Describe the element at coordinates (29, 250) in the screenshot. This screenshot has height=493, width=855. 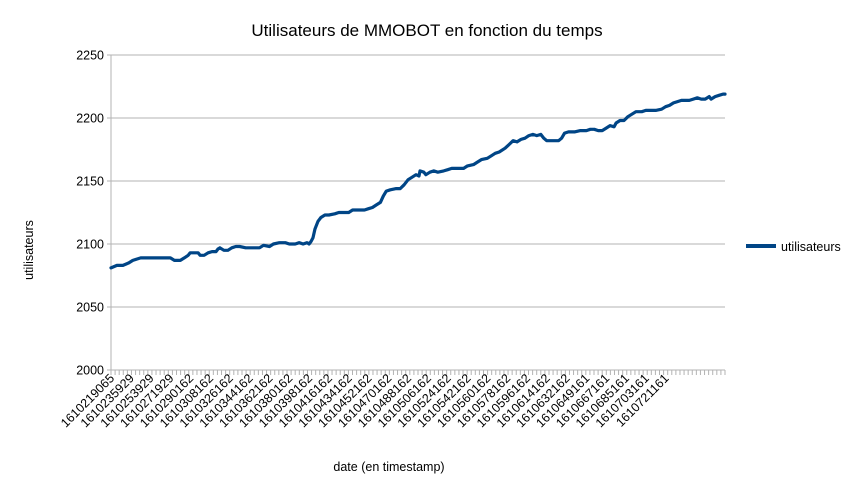
I see `y-axis-title: utilisateurs` at that location.